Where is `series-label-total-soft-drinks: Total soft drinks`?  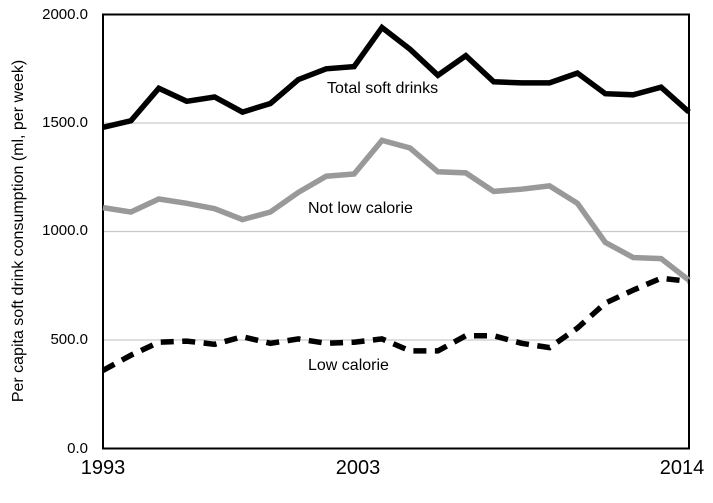
series-label-total-soft-drinks: Total soft drinks is located at coordinates (383, 88).